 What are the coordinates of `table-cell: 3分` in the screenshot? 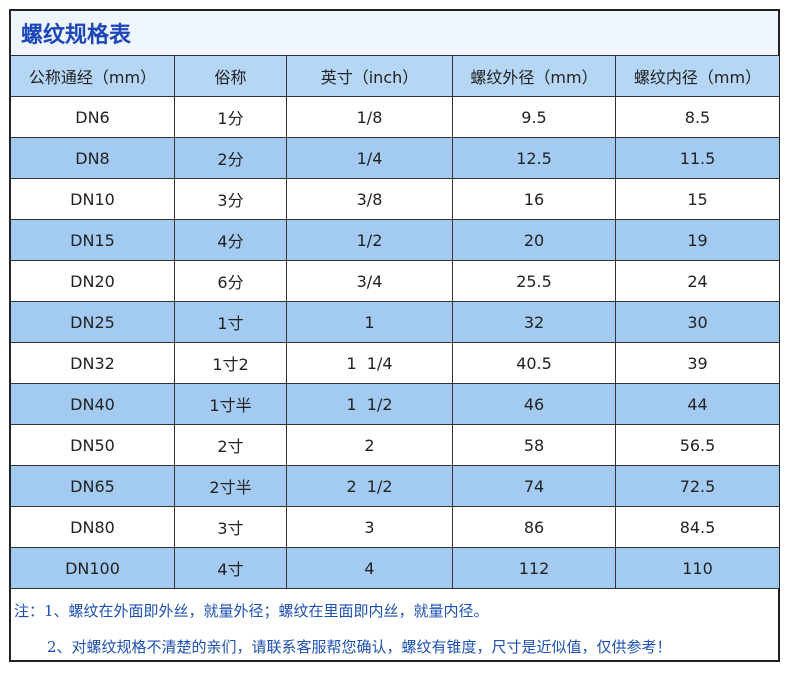 It's located at (231, 199).